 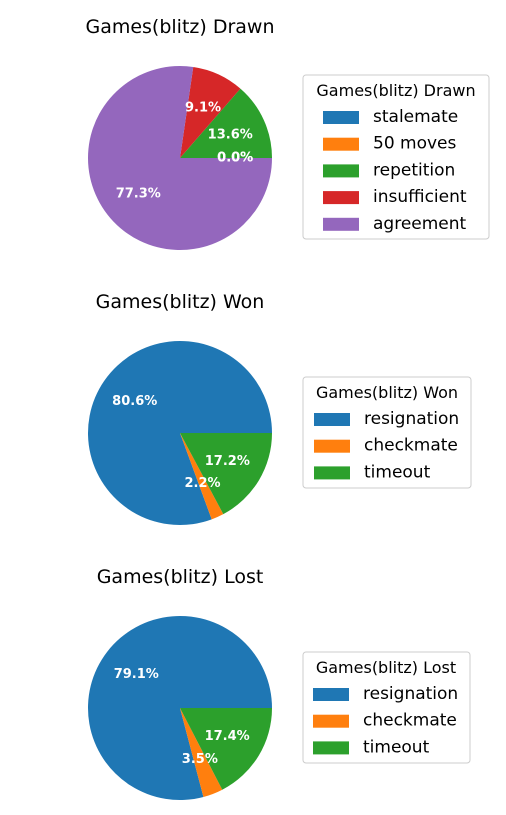 What do you see at coordinates (136, 674) in the screenshot?
I see `slice-label-resignation: 79.1%` at bounding box center [136, 674].